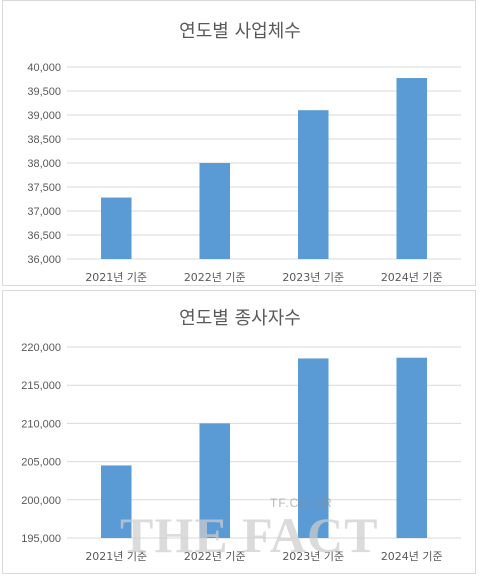 This screenshot has width=480, height=576. What do you see at coordinates (240, 31) in the screenshot?
I see `chart-title: 연도별 사업체수` at bounding box center [240, 31].